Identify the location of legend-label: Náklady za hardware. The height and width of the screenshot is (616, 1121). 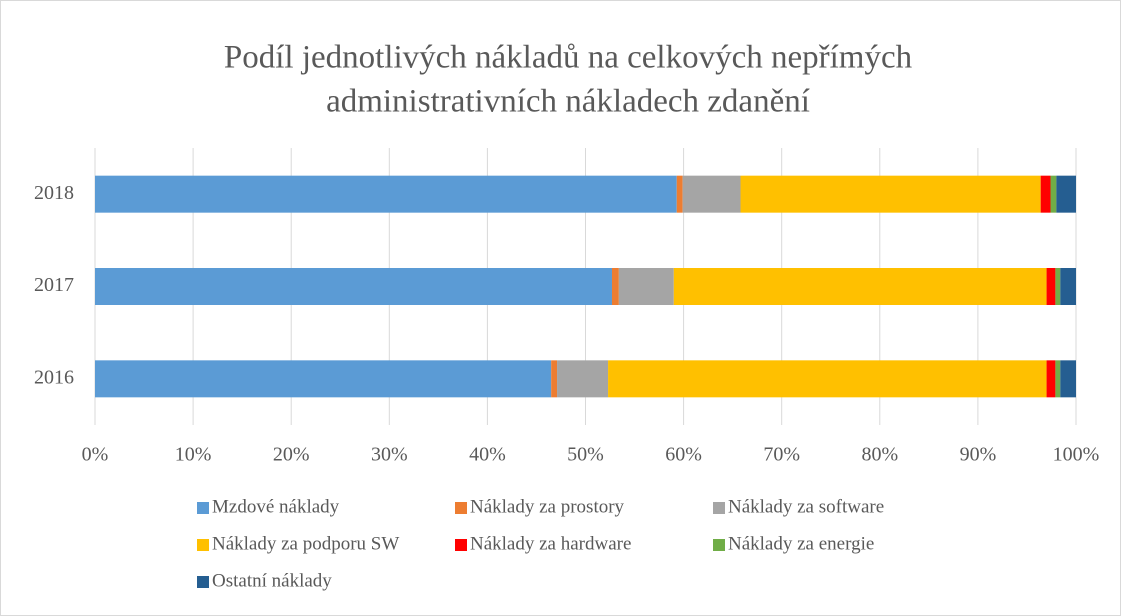
(550, 543).